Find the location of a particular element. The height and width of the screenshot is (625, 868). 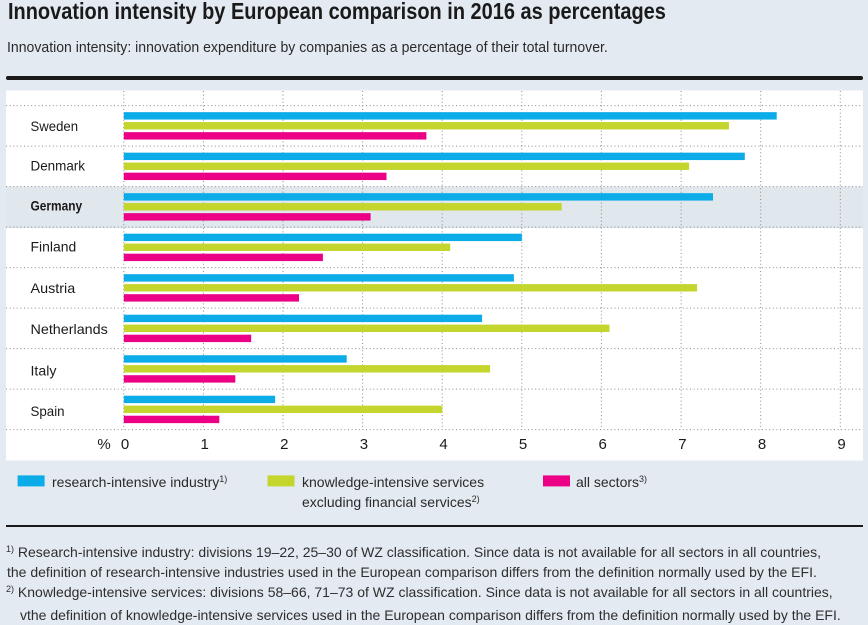

svg-text: 8 is located at coordinates (762, 444).